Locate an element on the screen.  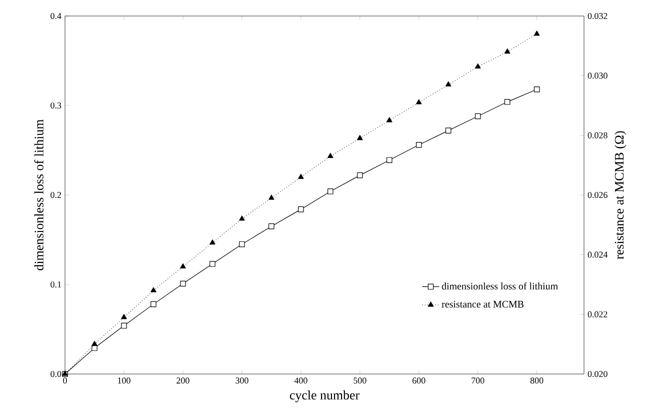
y-tick-label: 0.4 is located at coordinates (56, 16).